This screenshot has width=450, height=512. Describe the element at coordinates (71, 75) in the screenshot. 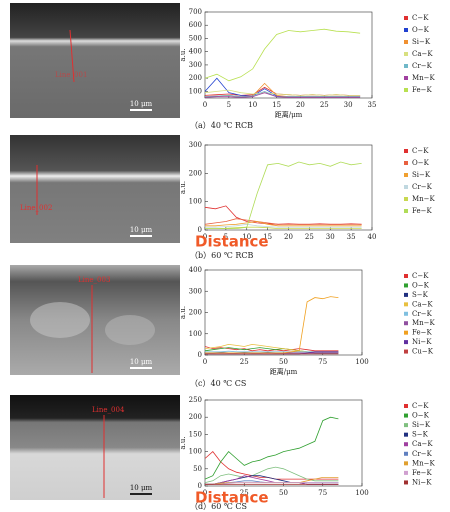

I see `line-label: Line_001` at that location.